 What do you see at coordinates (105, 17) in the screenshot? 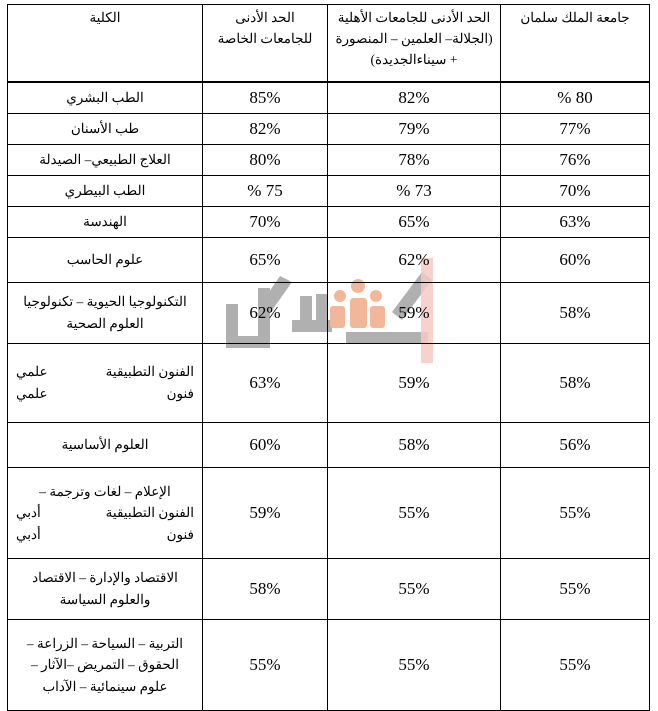
I see `column-header-faculty-line-1: الكلية` at bounding box center [105, 17].